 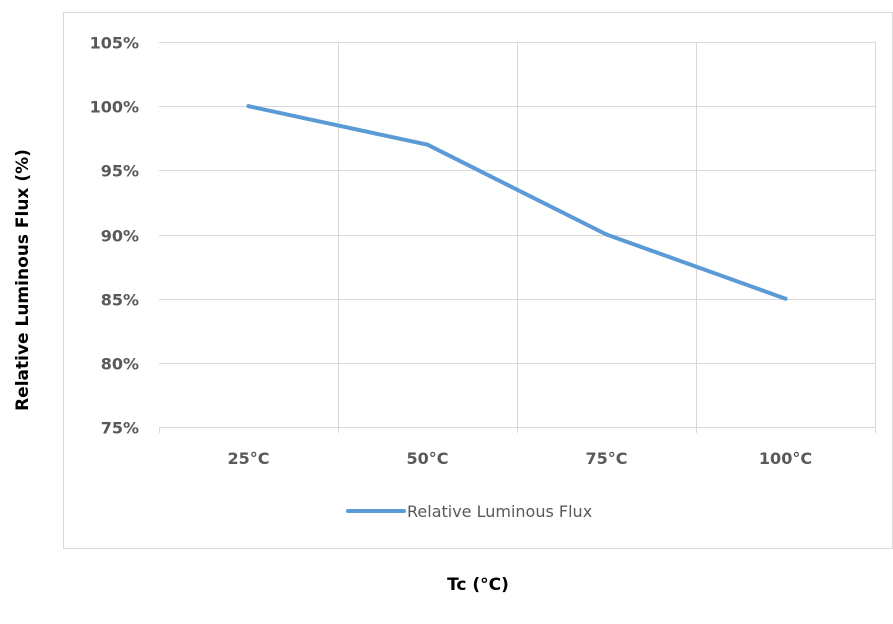 I want to click on y-tick-labels: 75% 80% 85% 90% 95% 100% 105%, so click(x=114, y=236).